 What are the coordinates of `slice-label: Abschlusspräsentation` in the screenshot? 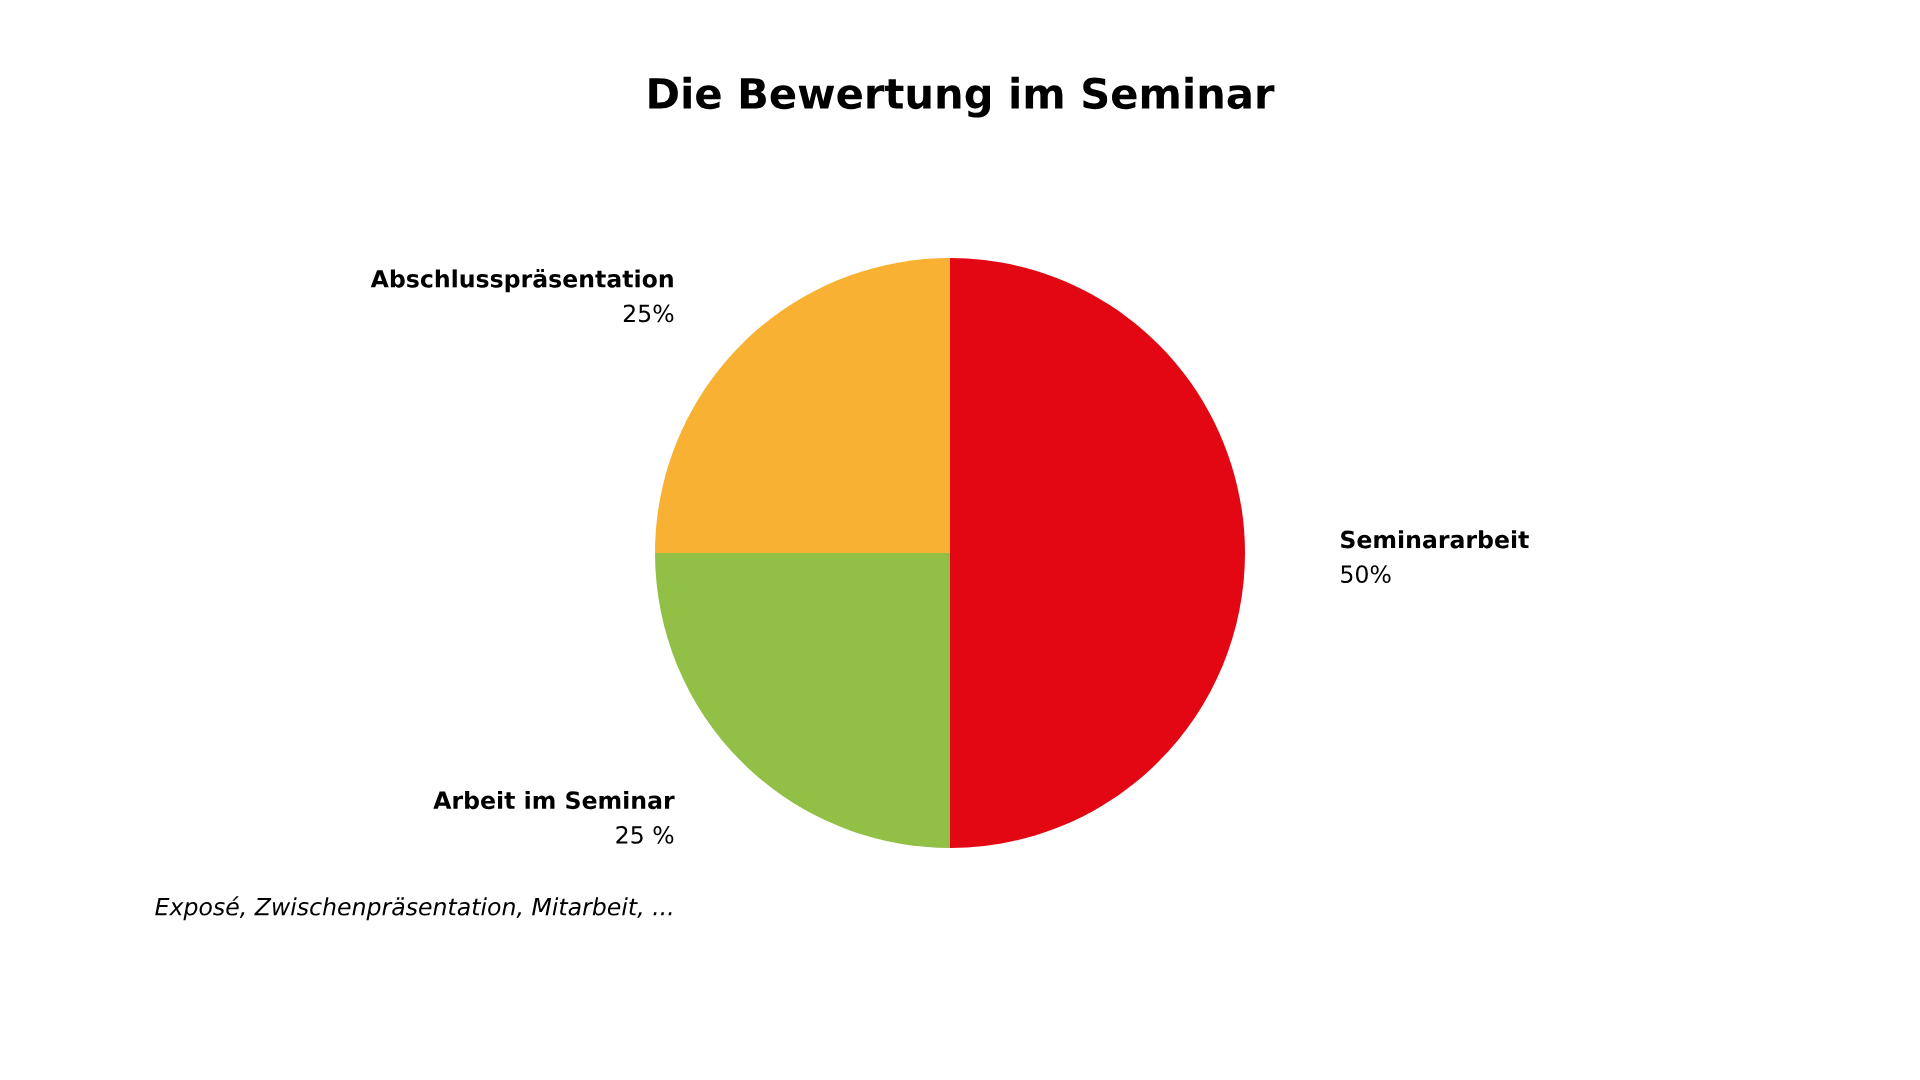 It's located at (521, 281).